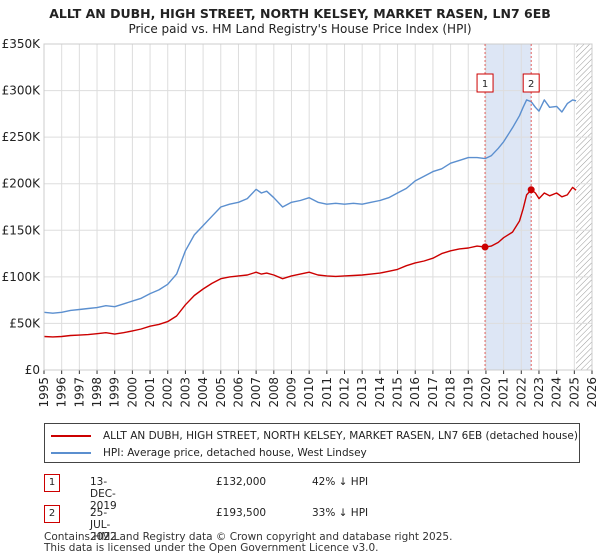 Image resolution: width=600 pixels, height=560 pixels. Describe the element at coordinates (25, 323) in the screenshot. I see `y-tick-label: £50K` at that location.